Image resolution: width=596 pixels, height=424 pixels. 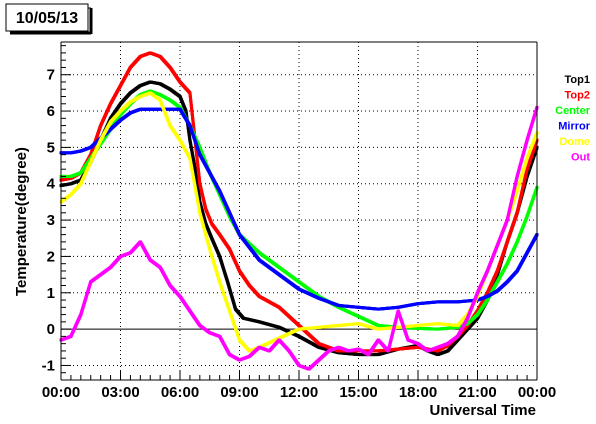 I want to click on title-box: 10/05/13, so click(x=49, y=19).